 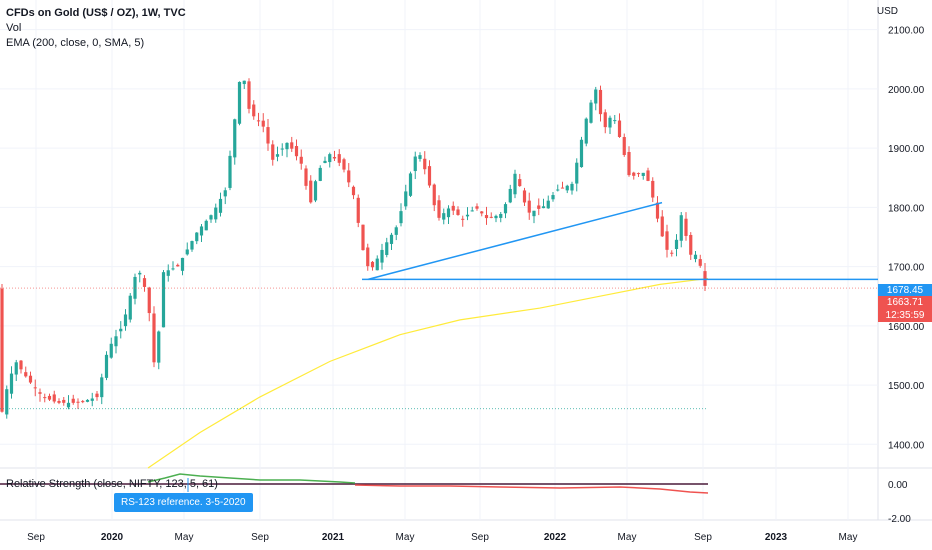 I want to click on x-tick-label: 2023, so click(x=776, y=537).